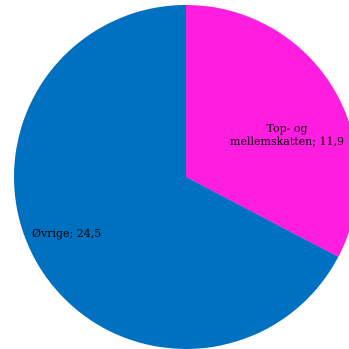  I want to click on slice-label-0-line-1: mellemskatten; 11,9, so click(287, 141).